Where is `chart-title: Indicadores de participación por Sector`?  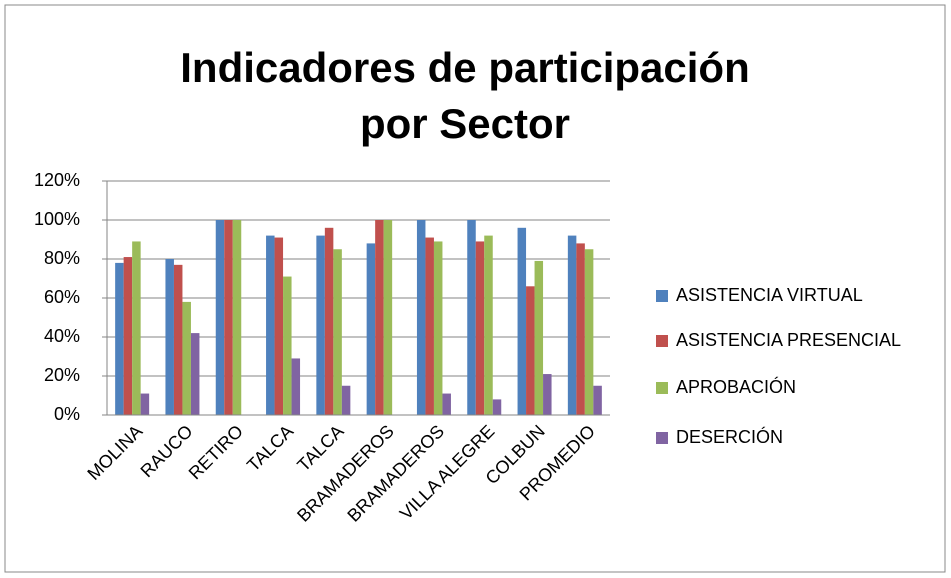 chart-title: Indicadores de participación por Sector is located at coordinates (465, 95).